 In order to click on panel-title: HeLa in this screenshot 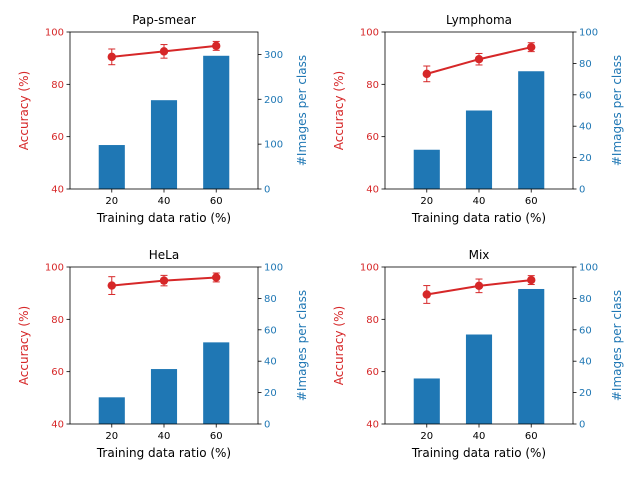, I will do `click(164, 255)`.